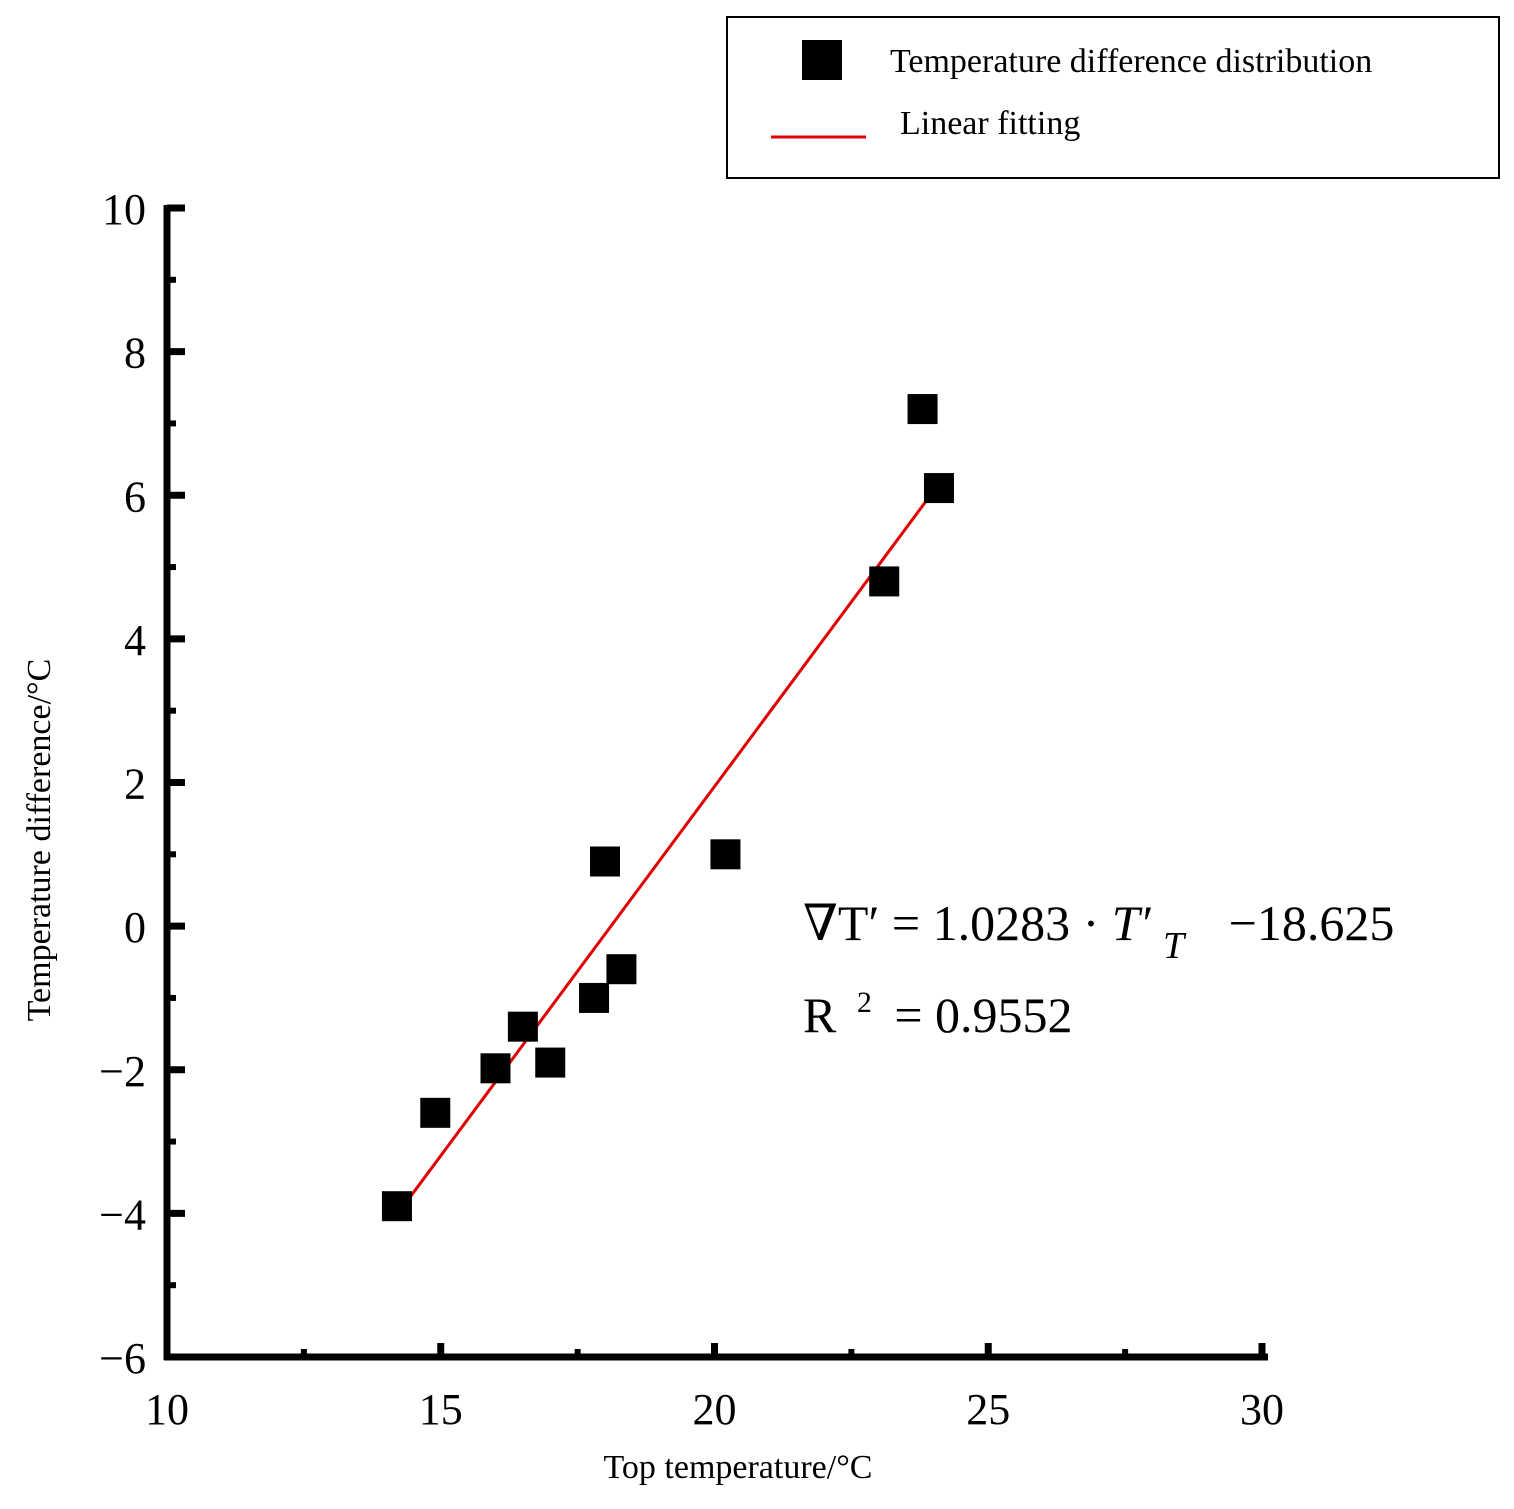 The width and height of the screenshot is (1514, 1509). I want to click on x-tick-label: 20, so click(715, 1409).